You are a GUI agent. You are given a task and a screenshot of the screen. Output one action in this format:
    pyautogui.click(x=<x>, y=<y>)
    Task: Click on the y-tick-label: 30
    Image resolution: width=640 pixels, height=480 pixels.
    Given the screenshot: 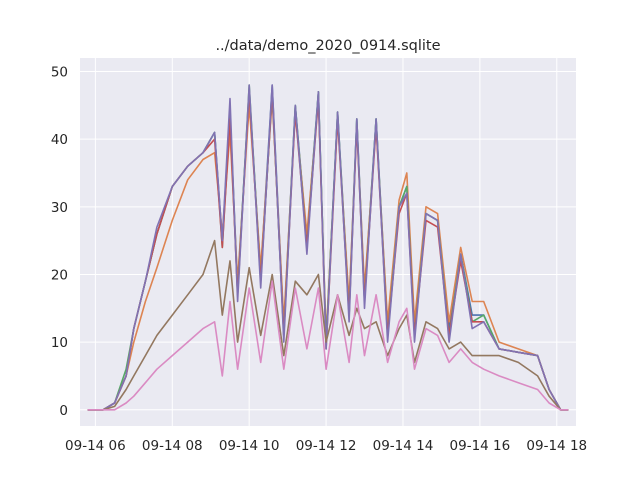 What is the action you would take?
    pyautogui.click(x=59, y=208)
    